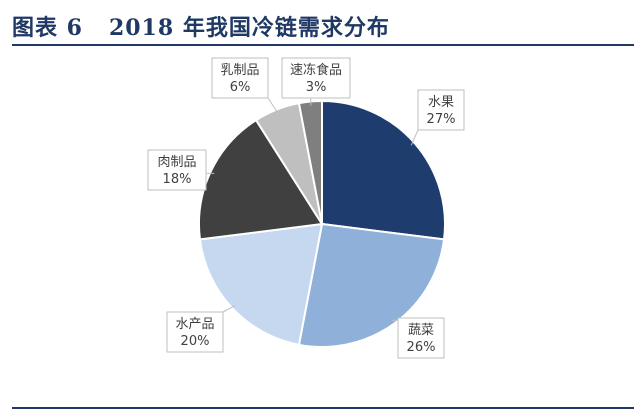  What do you see at coordinates (176, 162) in the screenshot?
I see `slice-label-label: 肉制品` at bounding box center [176, 162].